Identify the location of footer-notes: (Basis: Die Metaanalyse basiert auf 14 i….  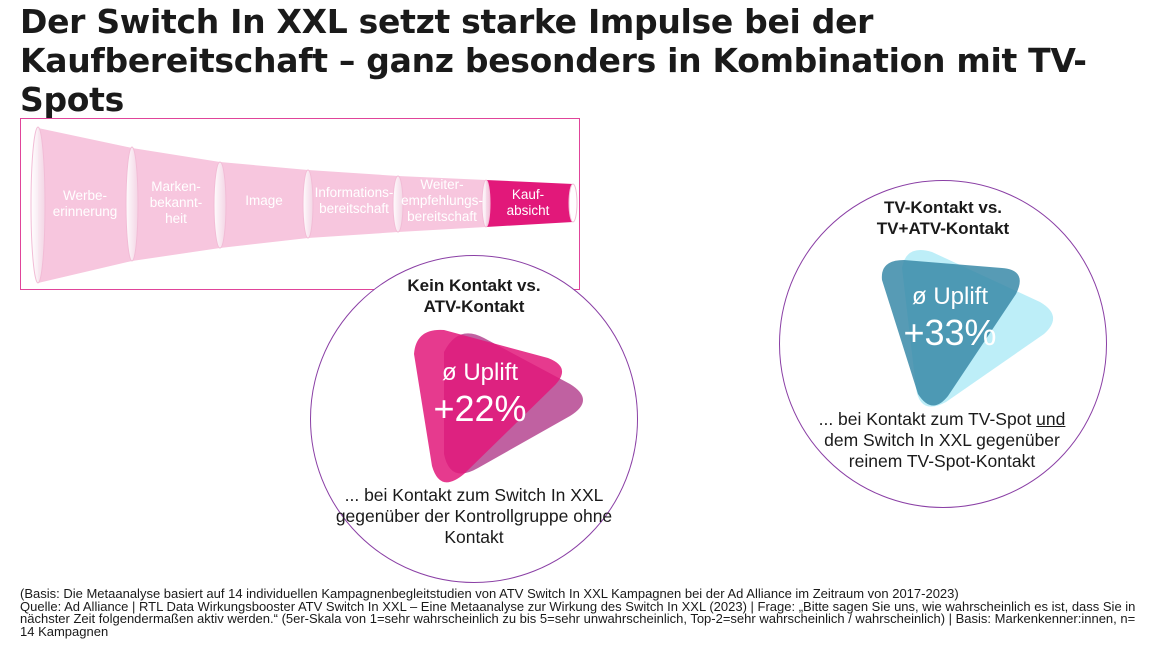
(582, 612).